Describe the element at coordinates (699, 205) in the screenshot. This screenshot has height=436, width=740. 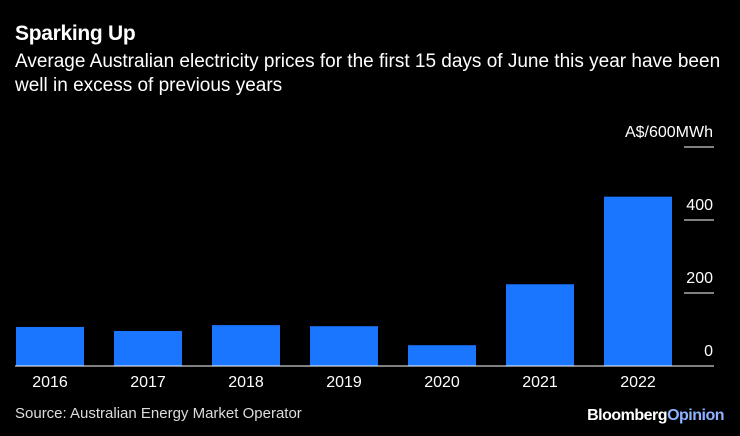
I see `y-tick-label: 400` at that location.